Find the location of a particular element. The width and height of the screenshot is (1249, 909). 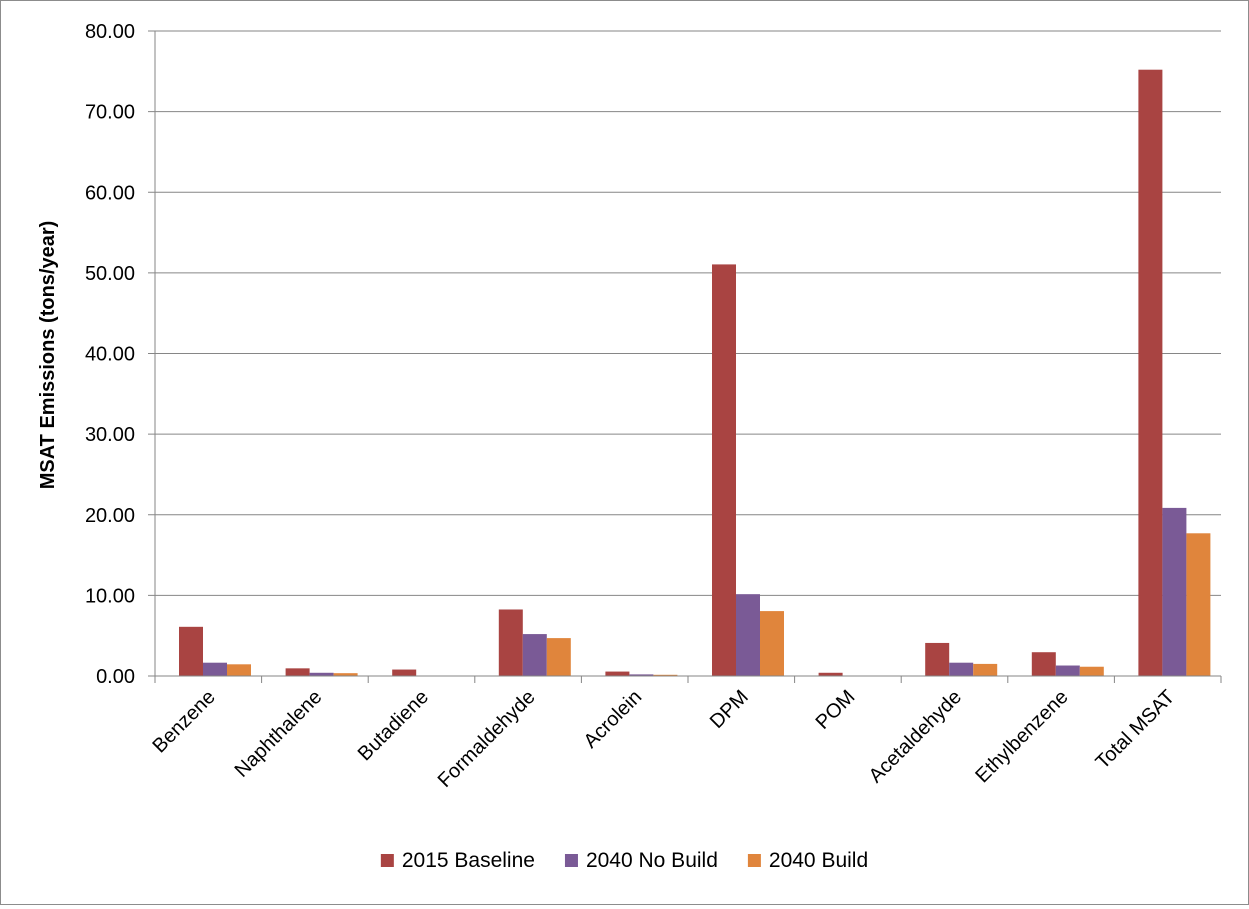

y-tick-label: 40.00 is located at coordinates (110, 355).